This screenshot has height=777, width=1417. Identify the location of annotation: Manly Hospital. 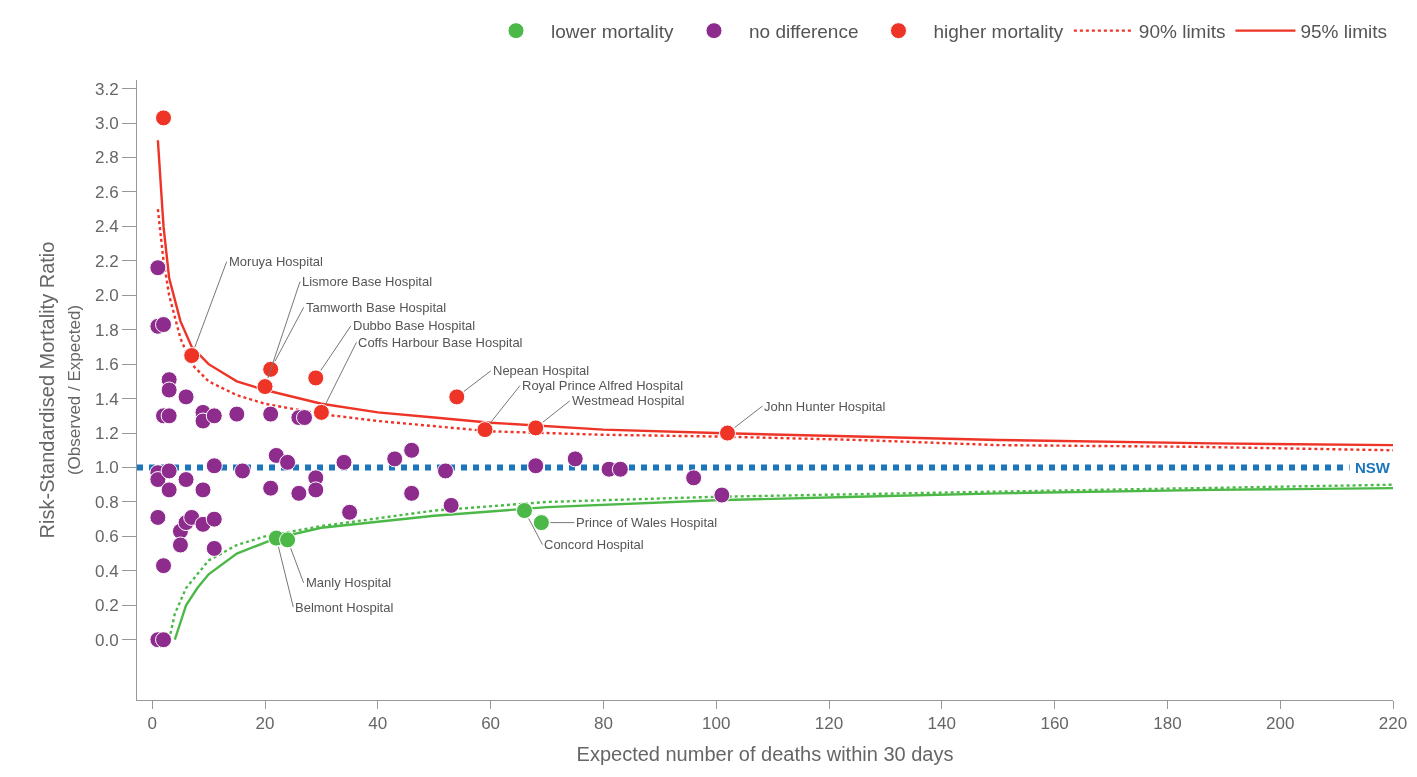
(349, 582).